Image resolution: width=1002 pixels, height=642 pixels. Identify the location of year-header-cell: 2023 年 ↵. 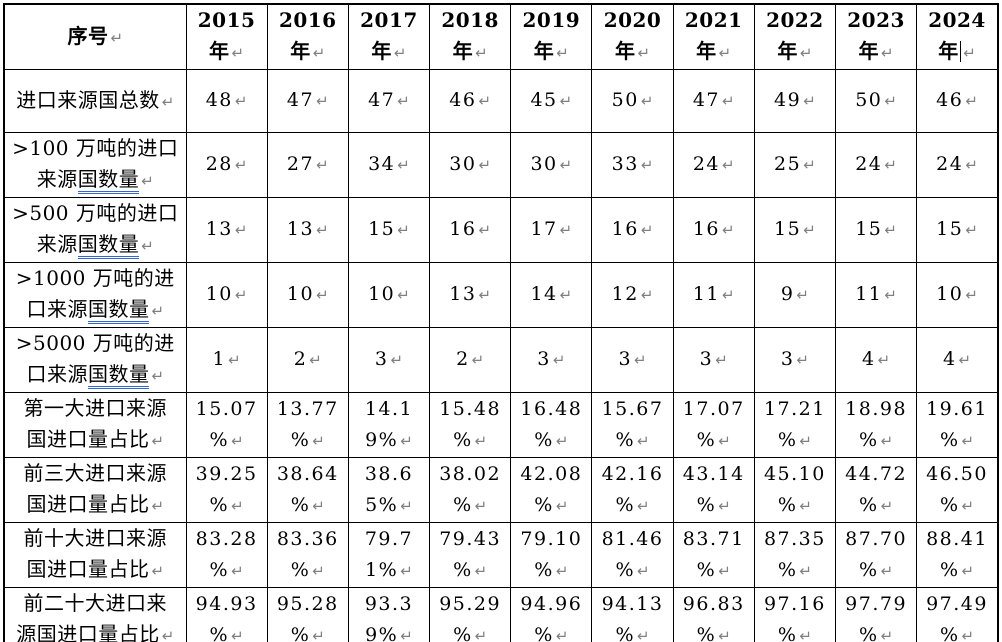
(876, 36).